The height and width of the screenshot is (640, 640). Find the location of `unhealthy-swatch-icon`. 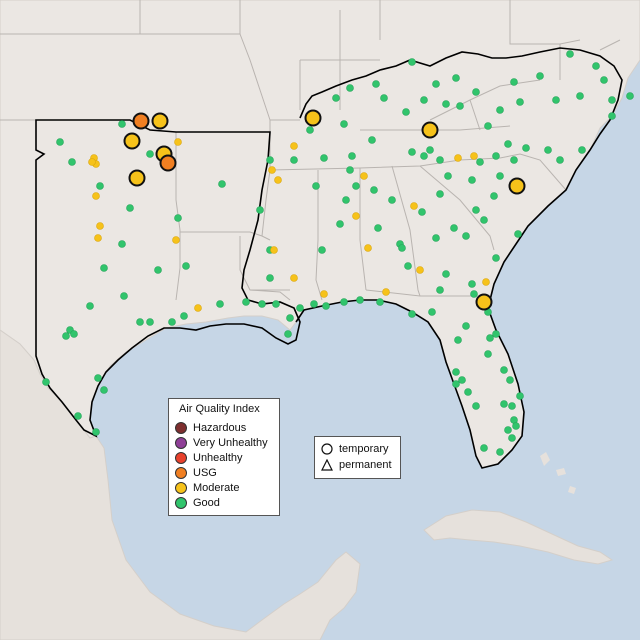

unhealthy-swatch-icon is located at coordinates (181, 458).